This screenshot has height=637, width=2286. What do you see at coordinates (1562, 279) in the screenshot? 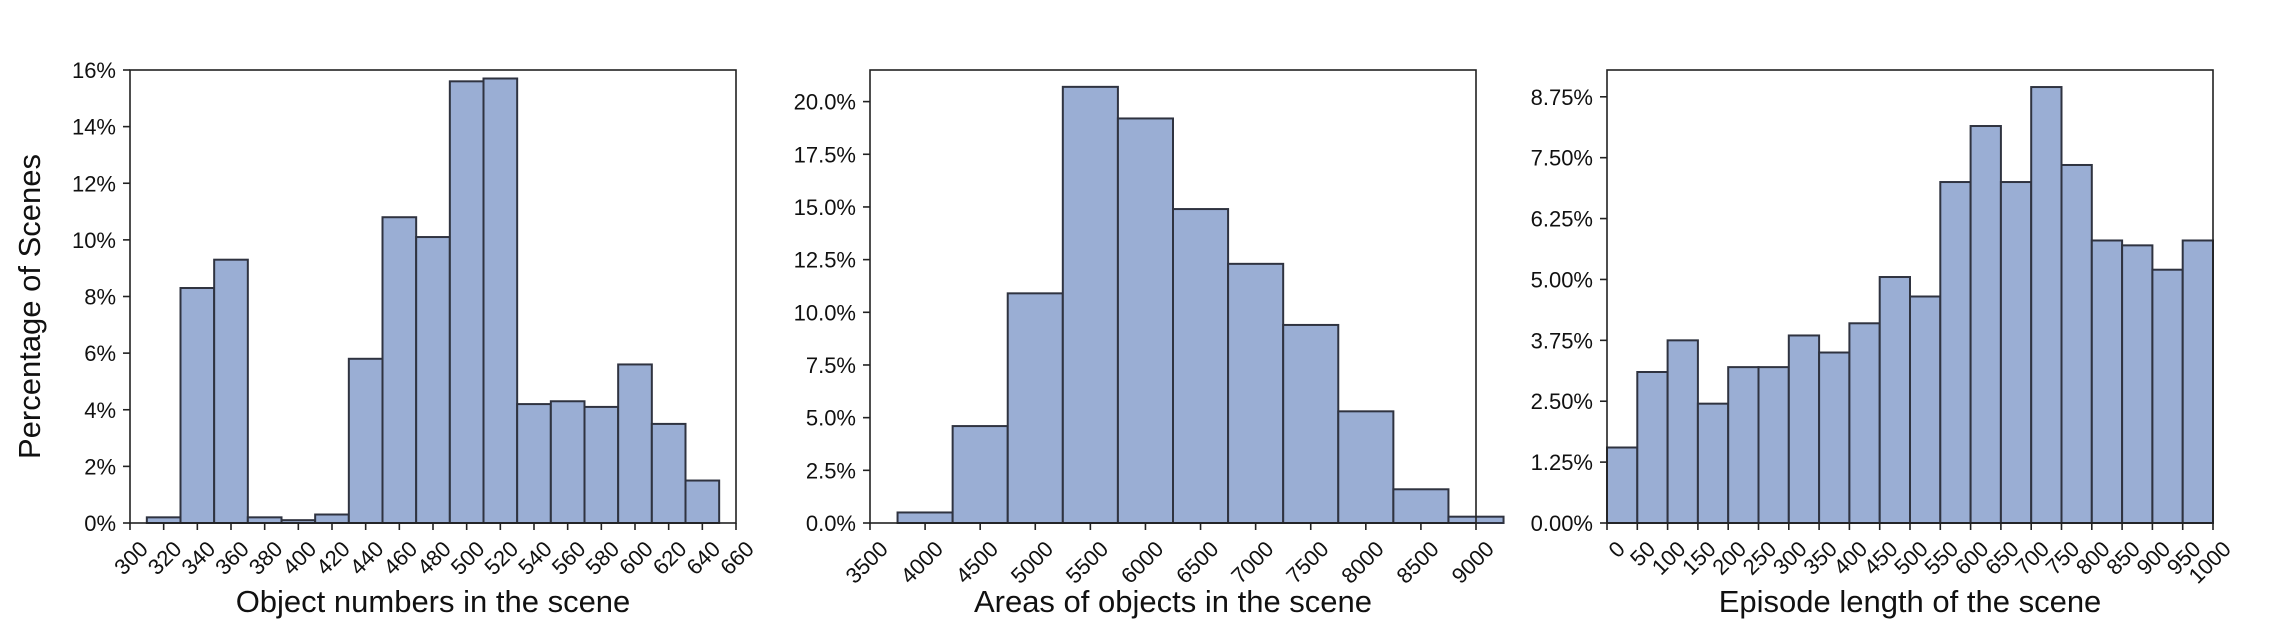
I see `y-tick-label: 5.00%` at bounding box center [1562, 279].